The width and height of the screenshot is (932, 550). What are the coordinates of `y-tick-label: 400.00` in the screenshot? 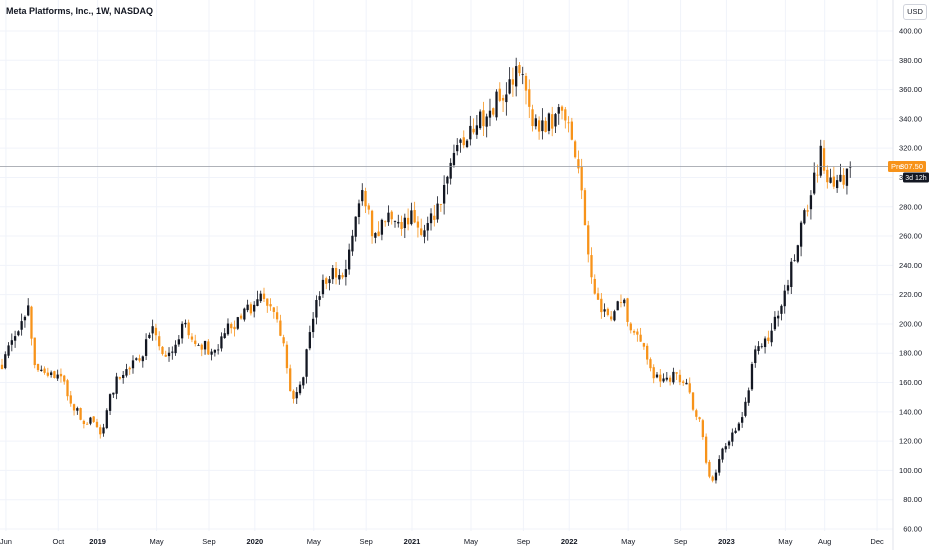 It's located at (910, 31).